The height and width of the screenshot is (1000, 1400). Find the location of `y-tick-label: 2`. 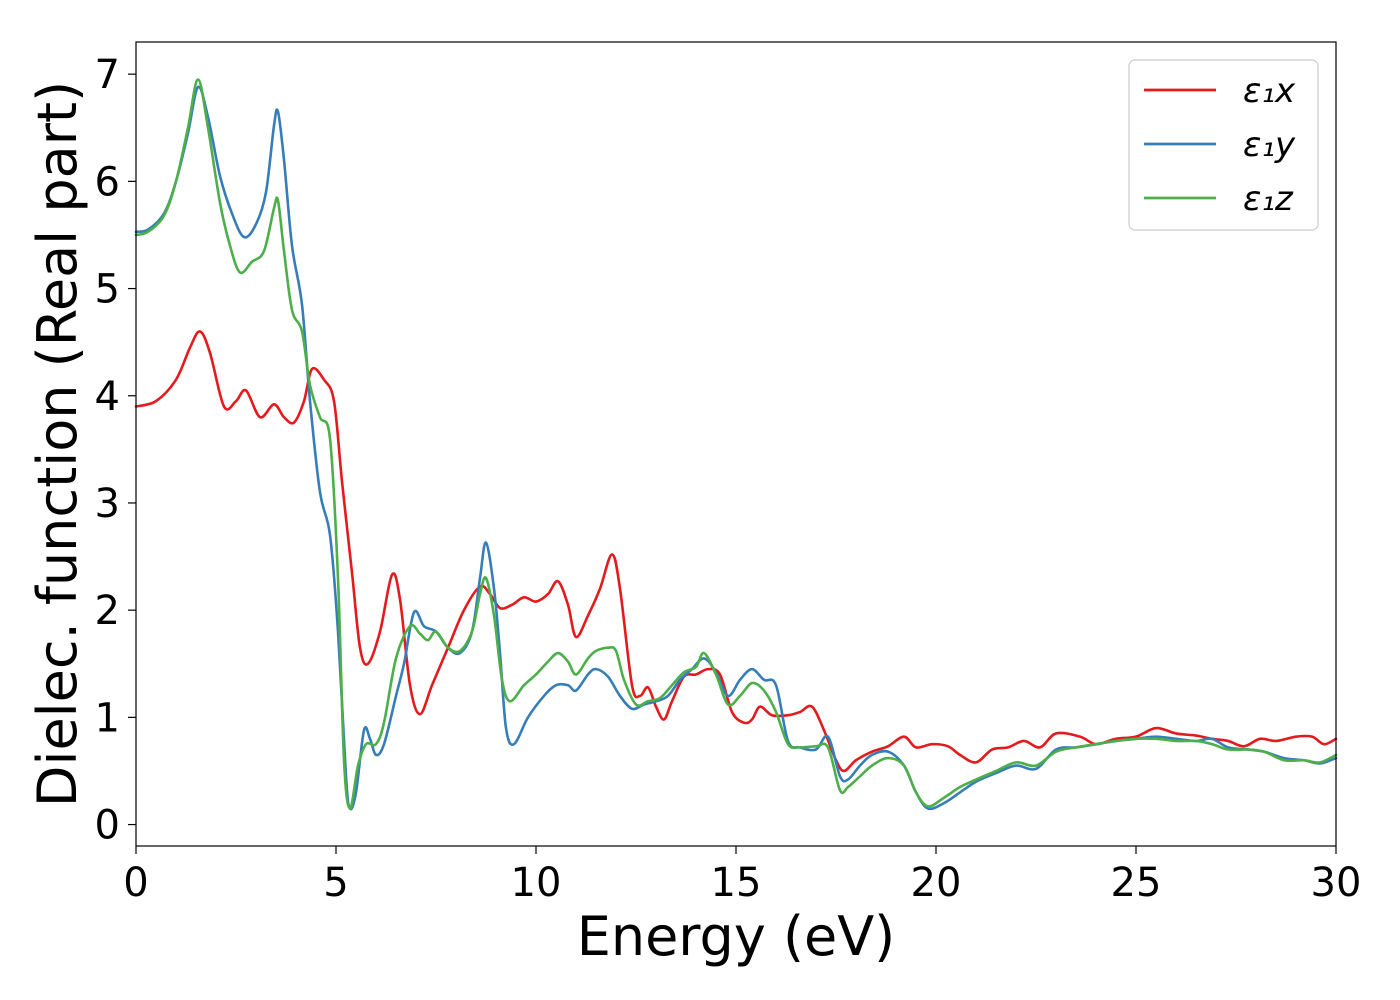

y-tick-label: 2 is located at coordinates (107, 611).